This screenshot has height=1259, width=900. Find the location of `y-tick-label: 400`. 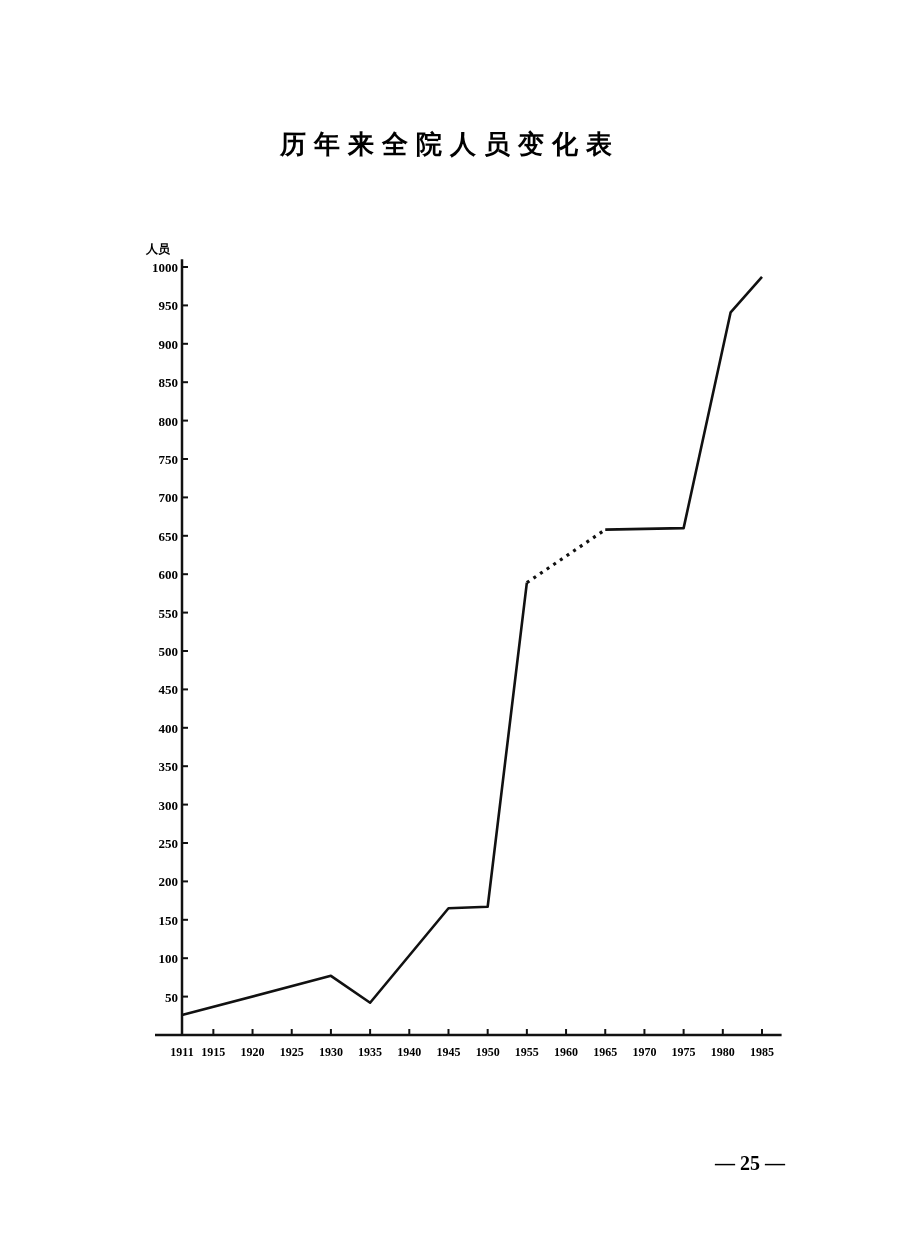

y-tick-label: 400 is located at coordinates (168, 728).